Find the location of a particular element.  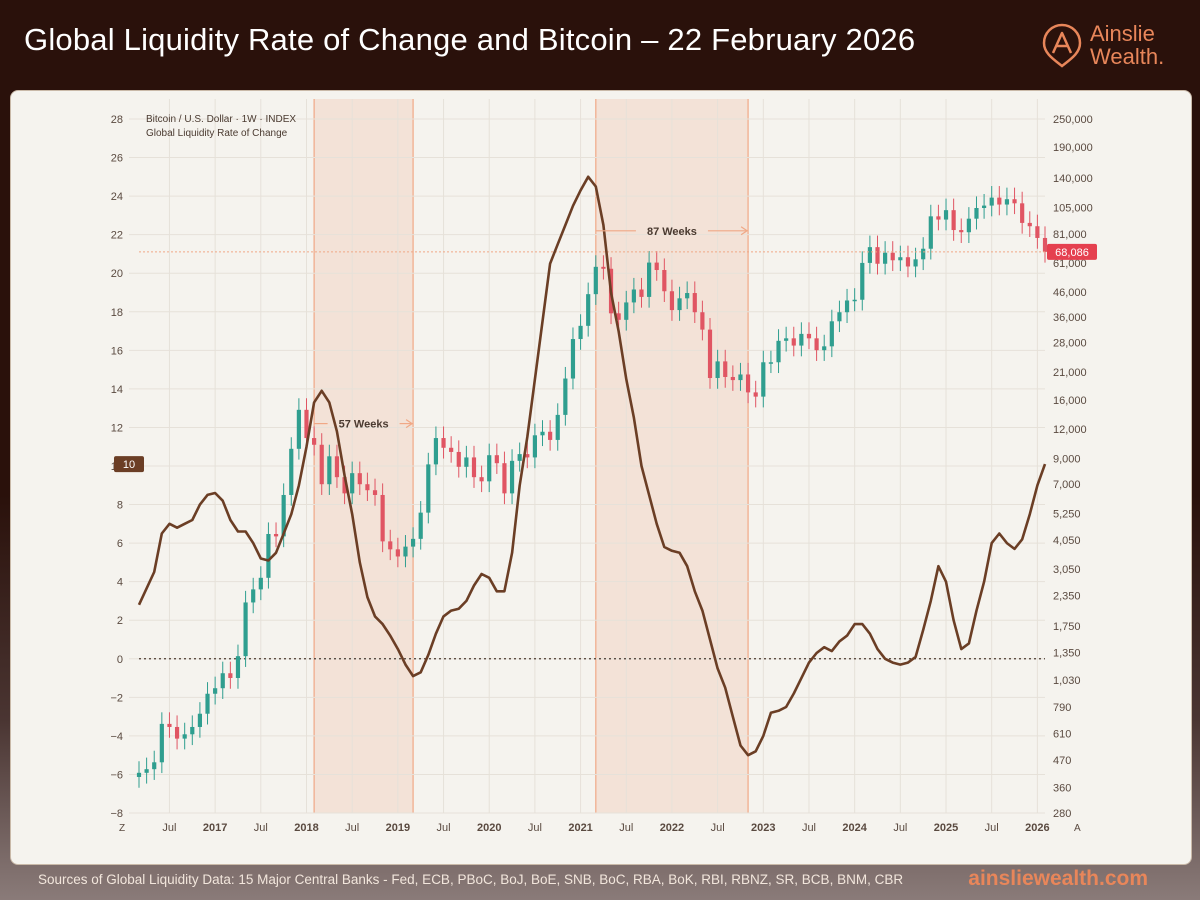

left-tick-label: 20 is located at coordinates (117, 274).